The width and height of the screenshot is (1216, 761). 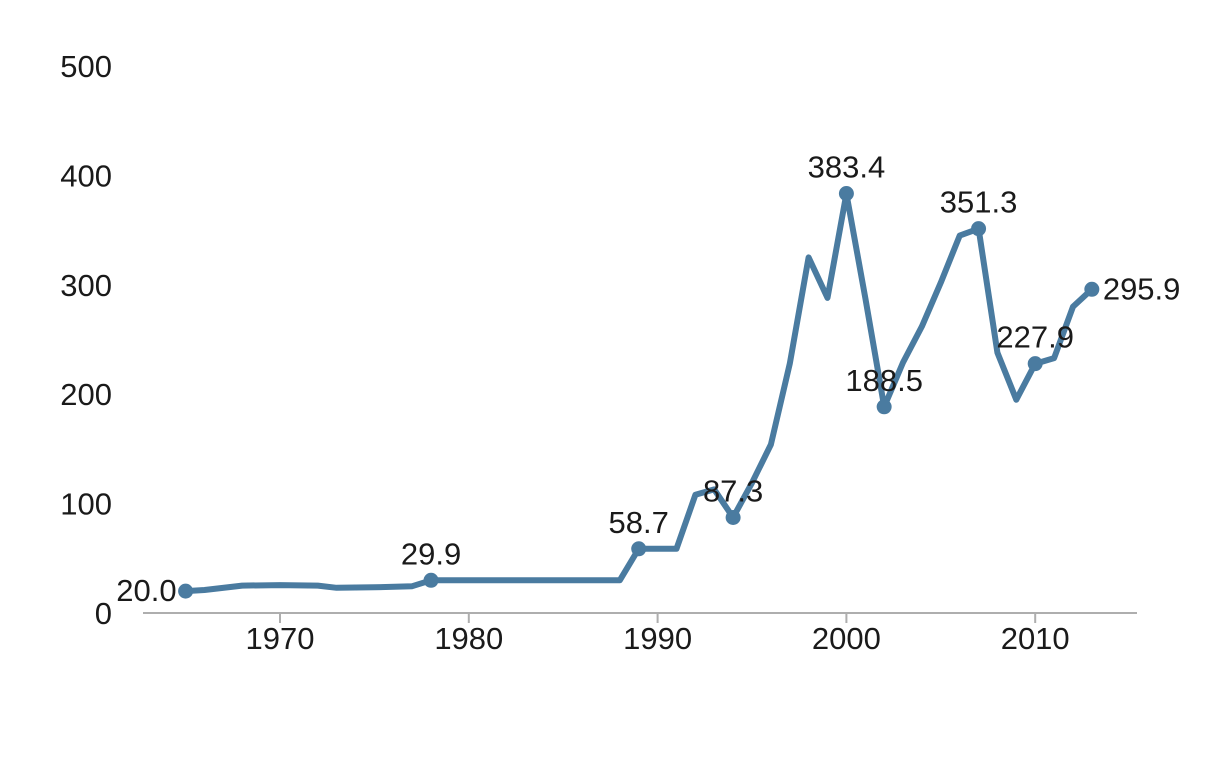 I want to click on data-point-label: 188.5, so click(x=884, y=380).